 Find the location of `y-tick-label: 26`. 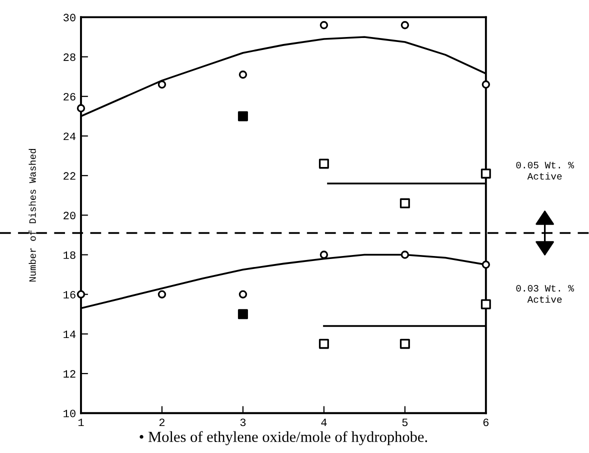

y-tick-label: 26 is located at coordinates (70, 96).